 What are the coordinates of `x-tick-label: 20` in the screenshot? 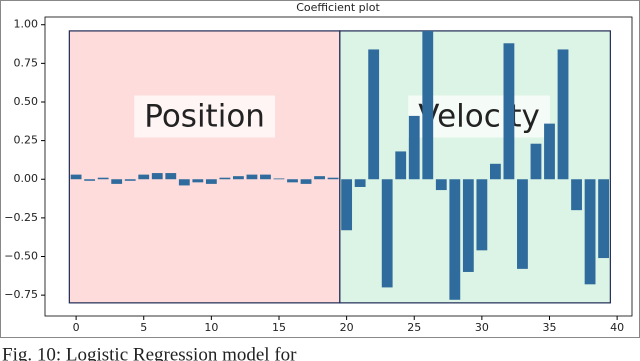 It's located at (347, 327).